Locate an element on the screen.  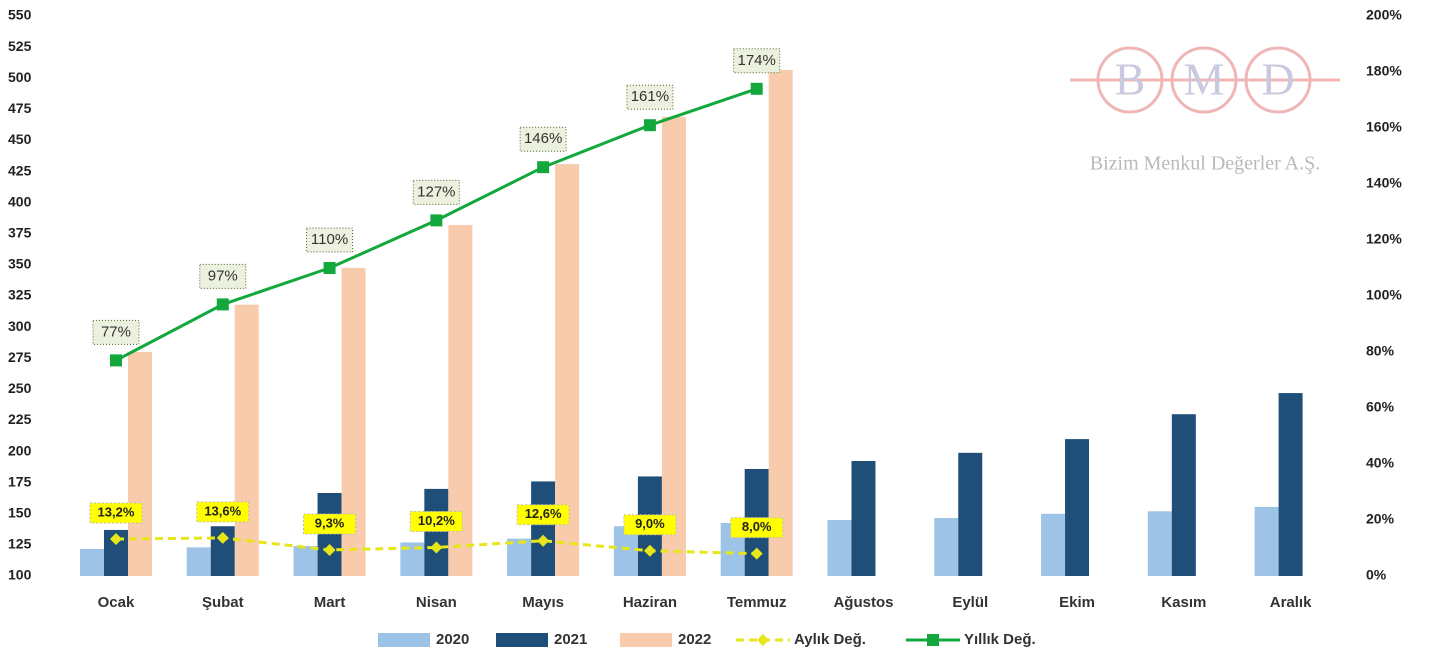
x-tick-label: Aralık is located at coordinates (1291, 602).